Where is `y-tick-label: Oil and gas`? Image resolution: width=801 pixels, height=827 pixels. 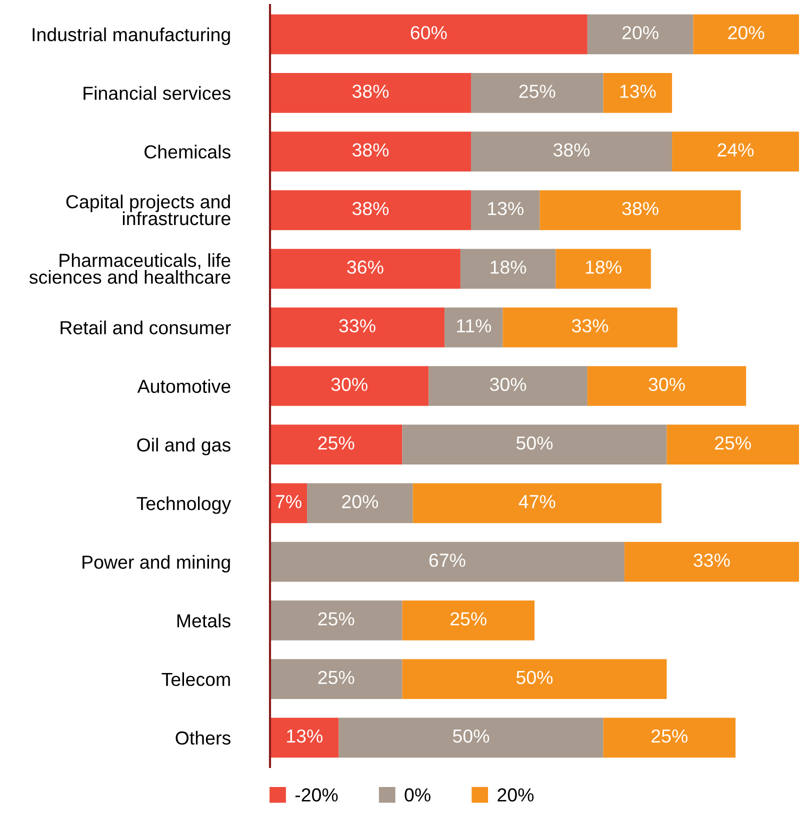
y-tick-label: Oil and gas is located at coordinates (183, 447).